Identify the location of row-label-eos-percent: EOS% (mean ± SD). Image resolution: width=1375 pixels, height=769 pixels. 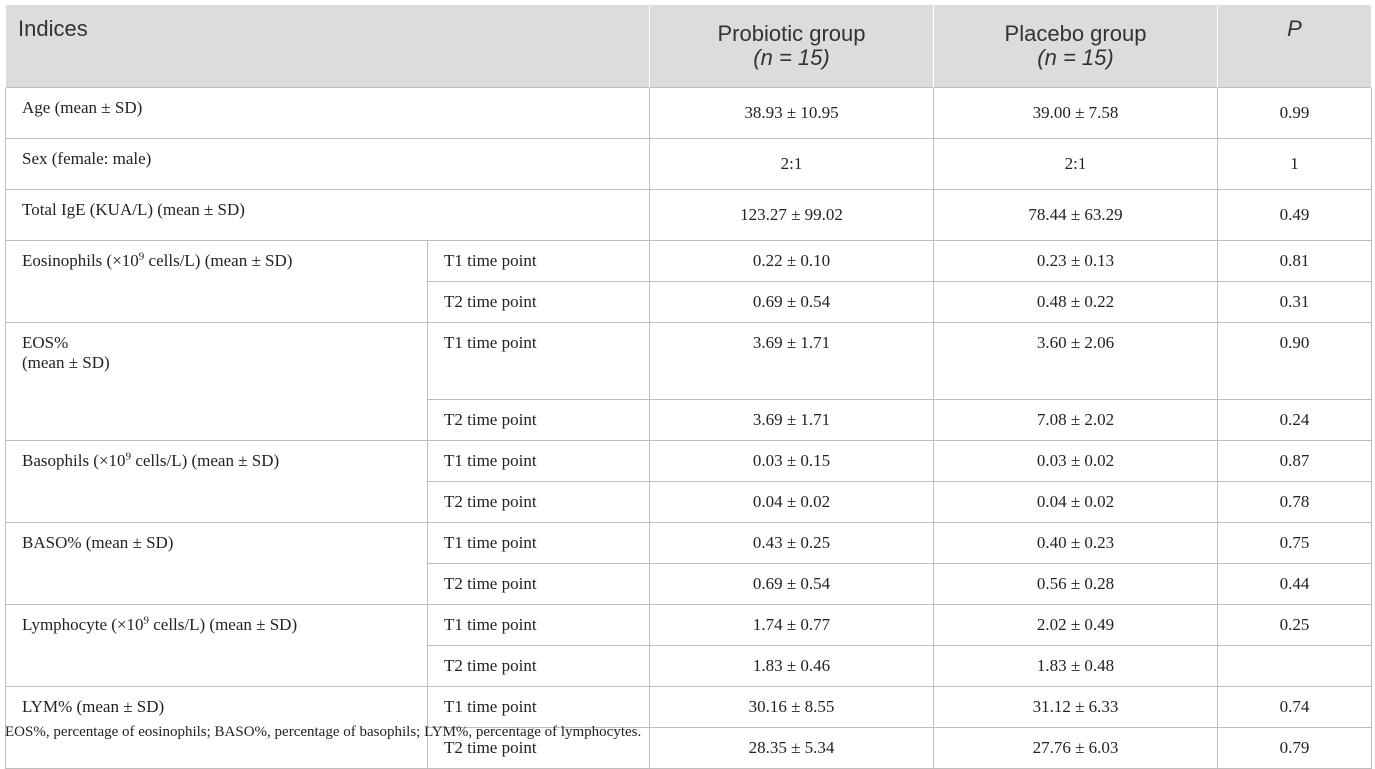
(216, 381).